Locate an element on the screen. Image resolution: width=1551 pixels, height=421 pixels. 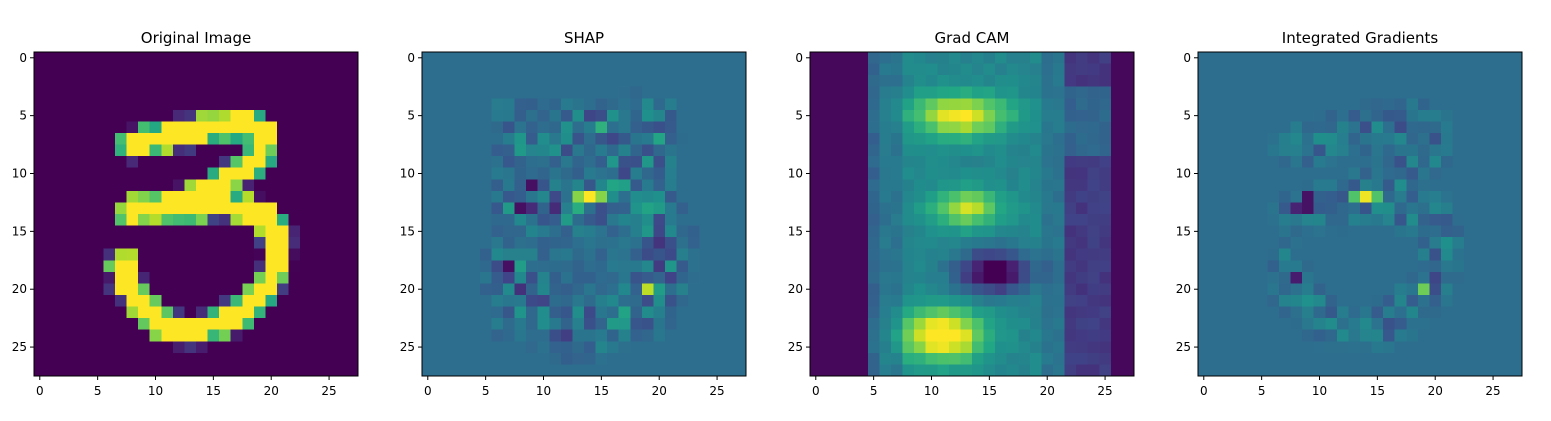
x-tick-label: 25 is located at coordinates (1104, 391).